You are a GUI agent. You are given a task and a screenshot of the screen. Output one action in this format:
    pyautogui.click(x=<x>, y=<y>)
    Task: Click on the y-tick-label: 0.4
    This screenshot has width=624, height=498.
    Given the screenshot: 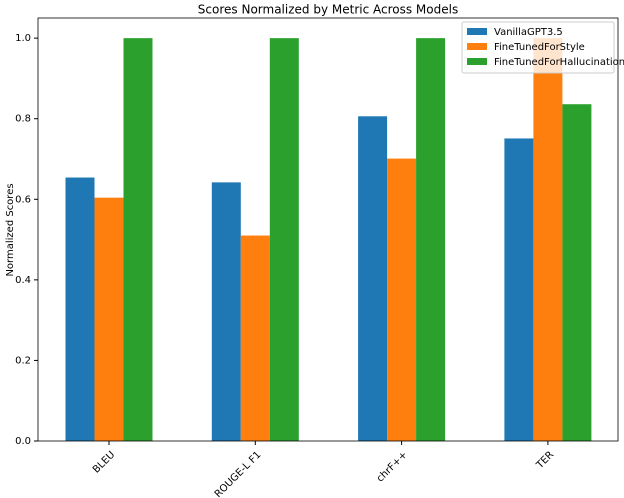 What is the action you would take?
    pyautogui.click(x=23, y=280)
    